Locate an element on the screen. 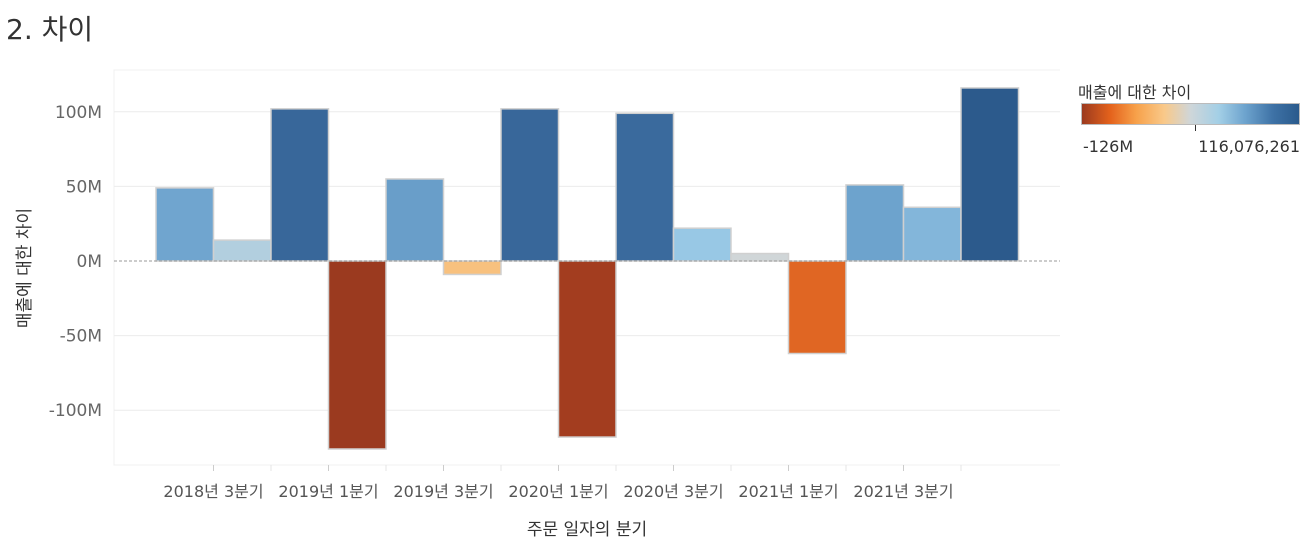 The image size is (1308, 552). legend-title: 매출에 대한 차이 is located at coordinates (1135, 92).